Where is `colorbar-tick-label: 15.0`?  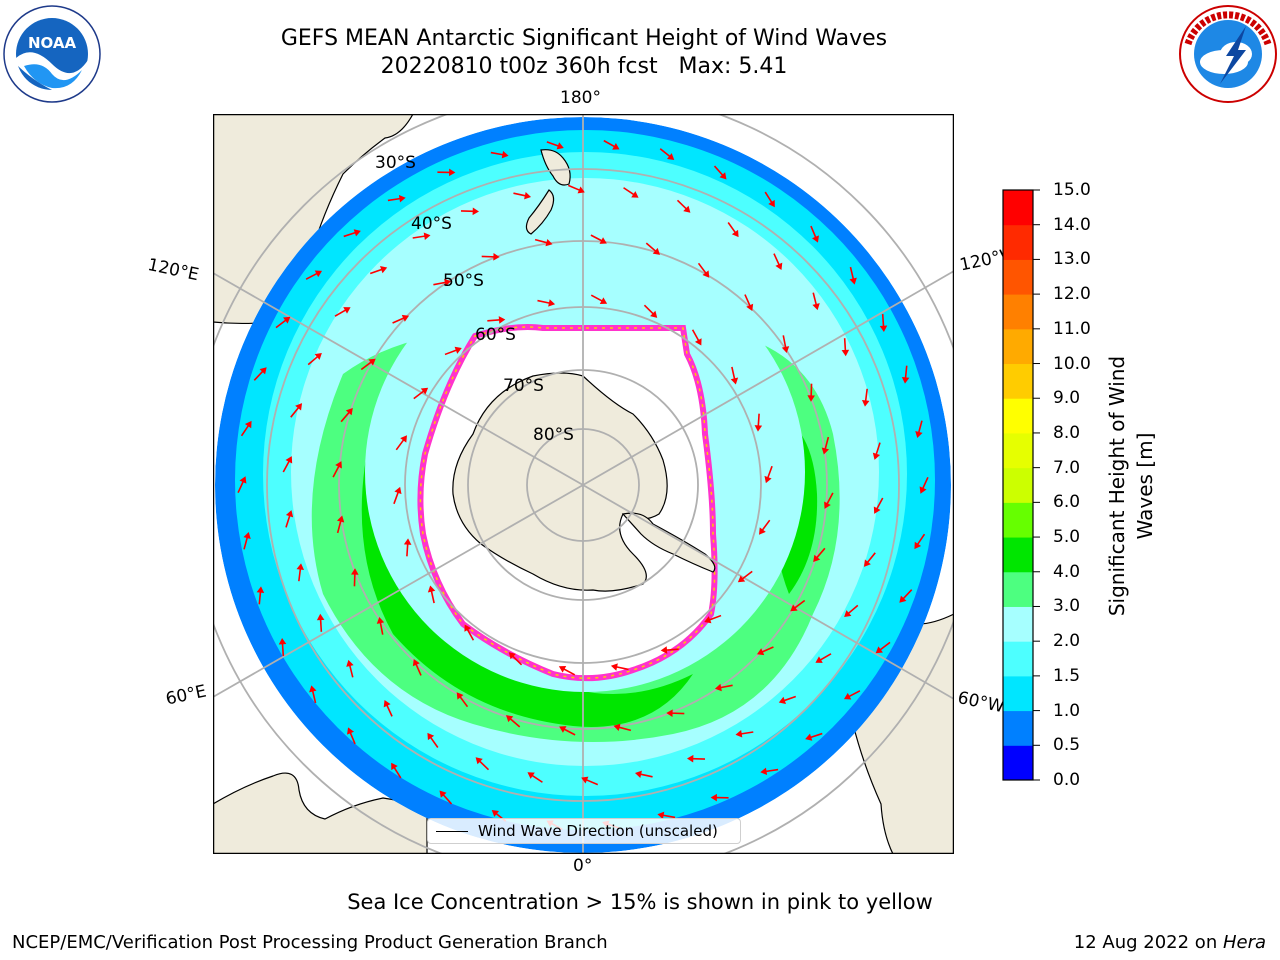 colorbar-tick-label: 15.0 is located at coordinates (1072, 190).